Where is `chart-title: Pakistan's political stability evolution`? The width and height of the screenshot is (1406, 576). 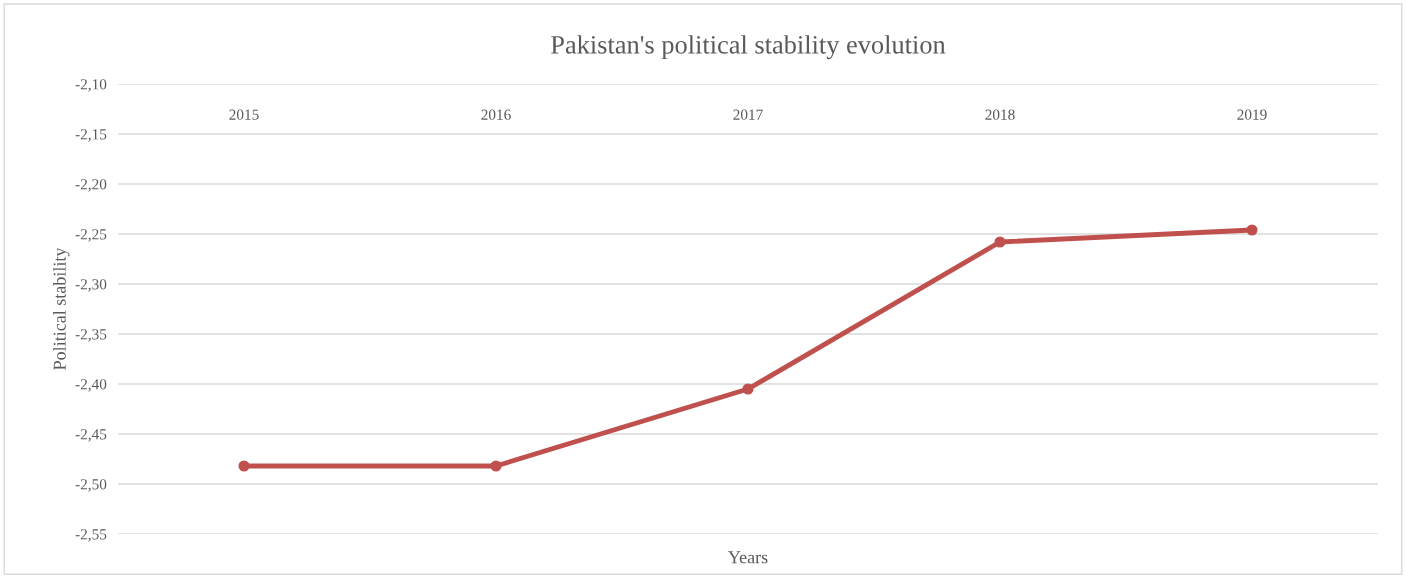 chart-title: Pakistan's political stability evolution is located at coordinates (748, 47).